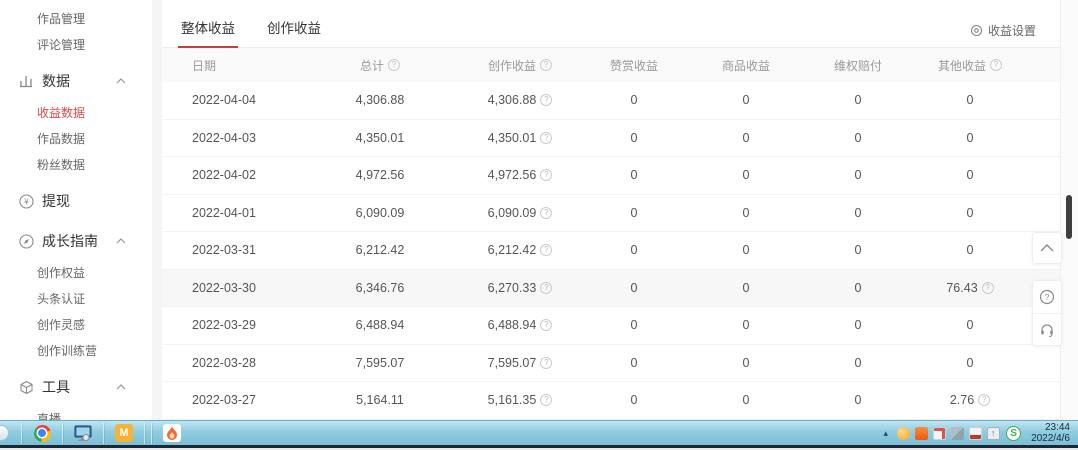  What do you see at coordinates (76, 201) in the screenshot?
I see `sidebar-section-withdraw: ¥ 提现` at bounding box center [76, 201].